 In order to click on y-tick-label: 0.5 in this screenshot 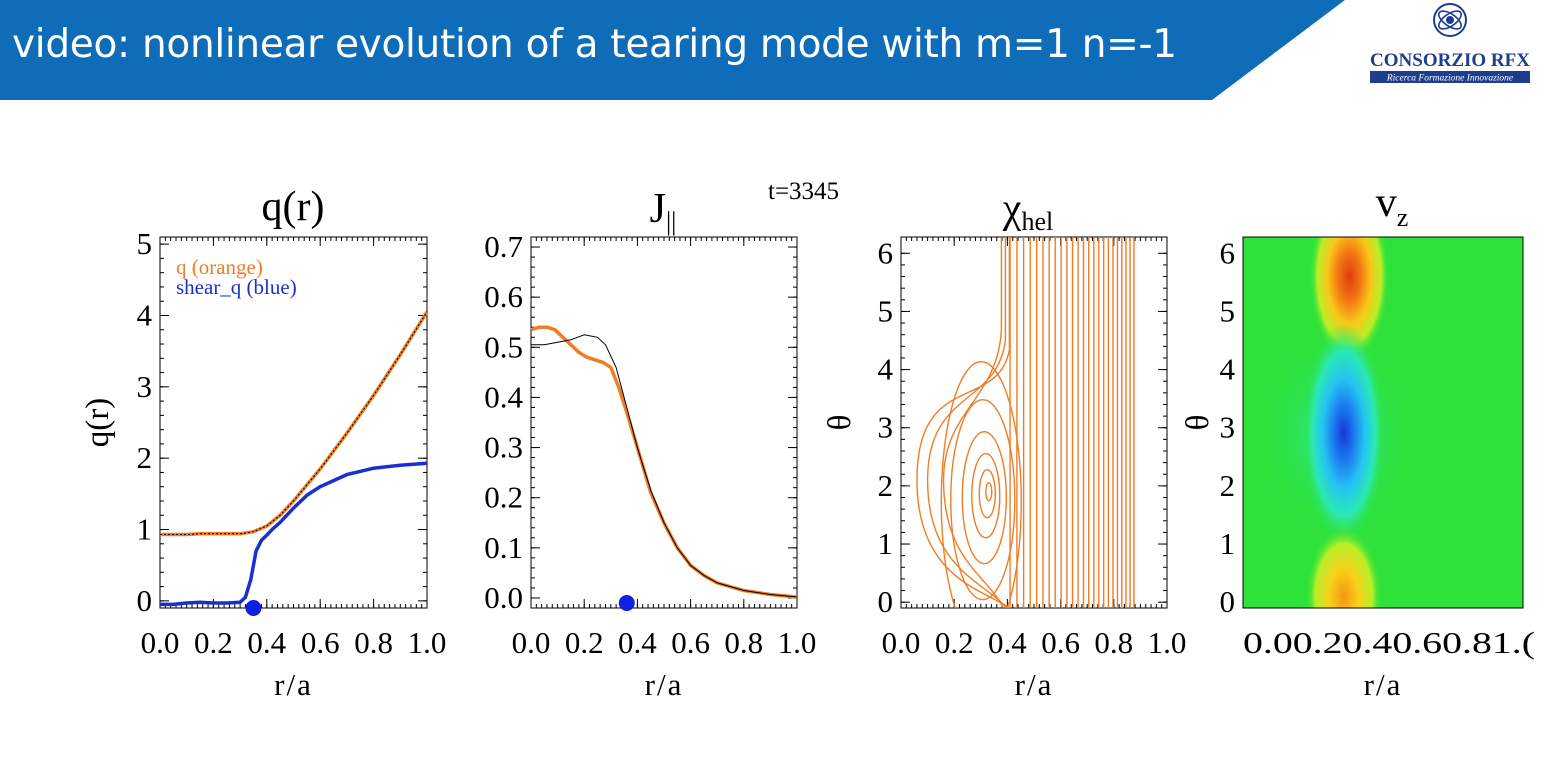, I will do `click(503, 346)`.